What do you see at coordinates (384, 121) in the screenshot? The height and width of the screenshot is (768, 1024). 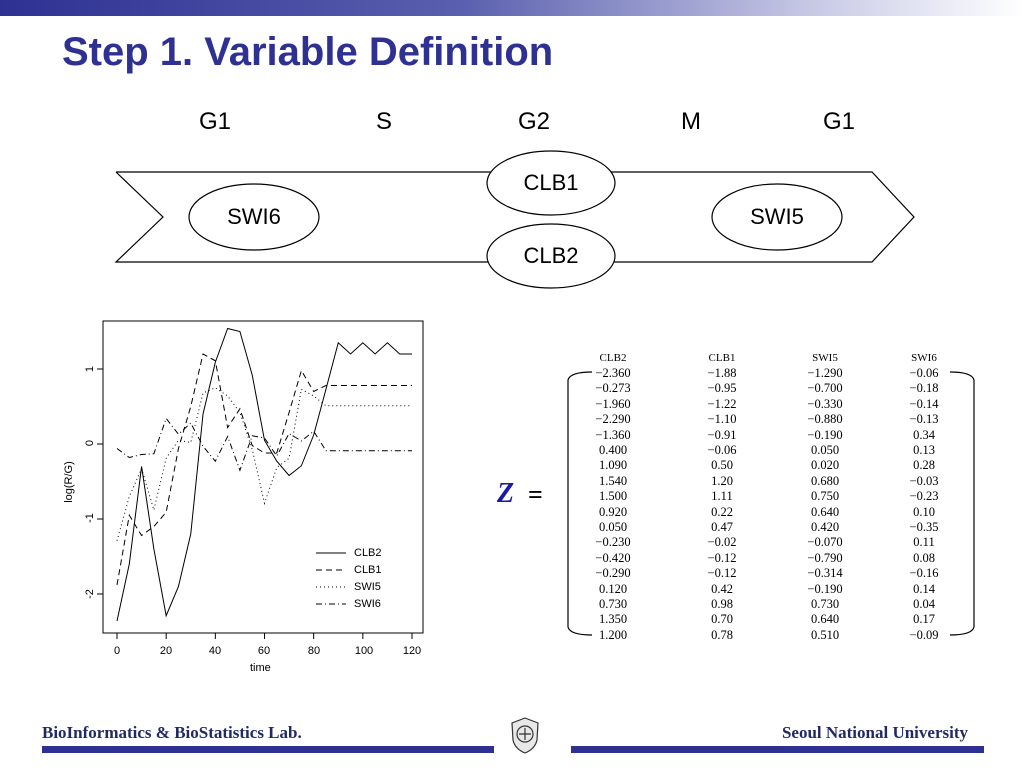 I see `phase-label: S` at bounding box center [384, 121].